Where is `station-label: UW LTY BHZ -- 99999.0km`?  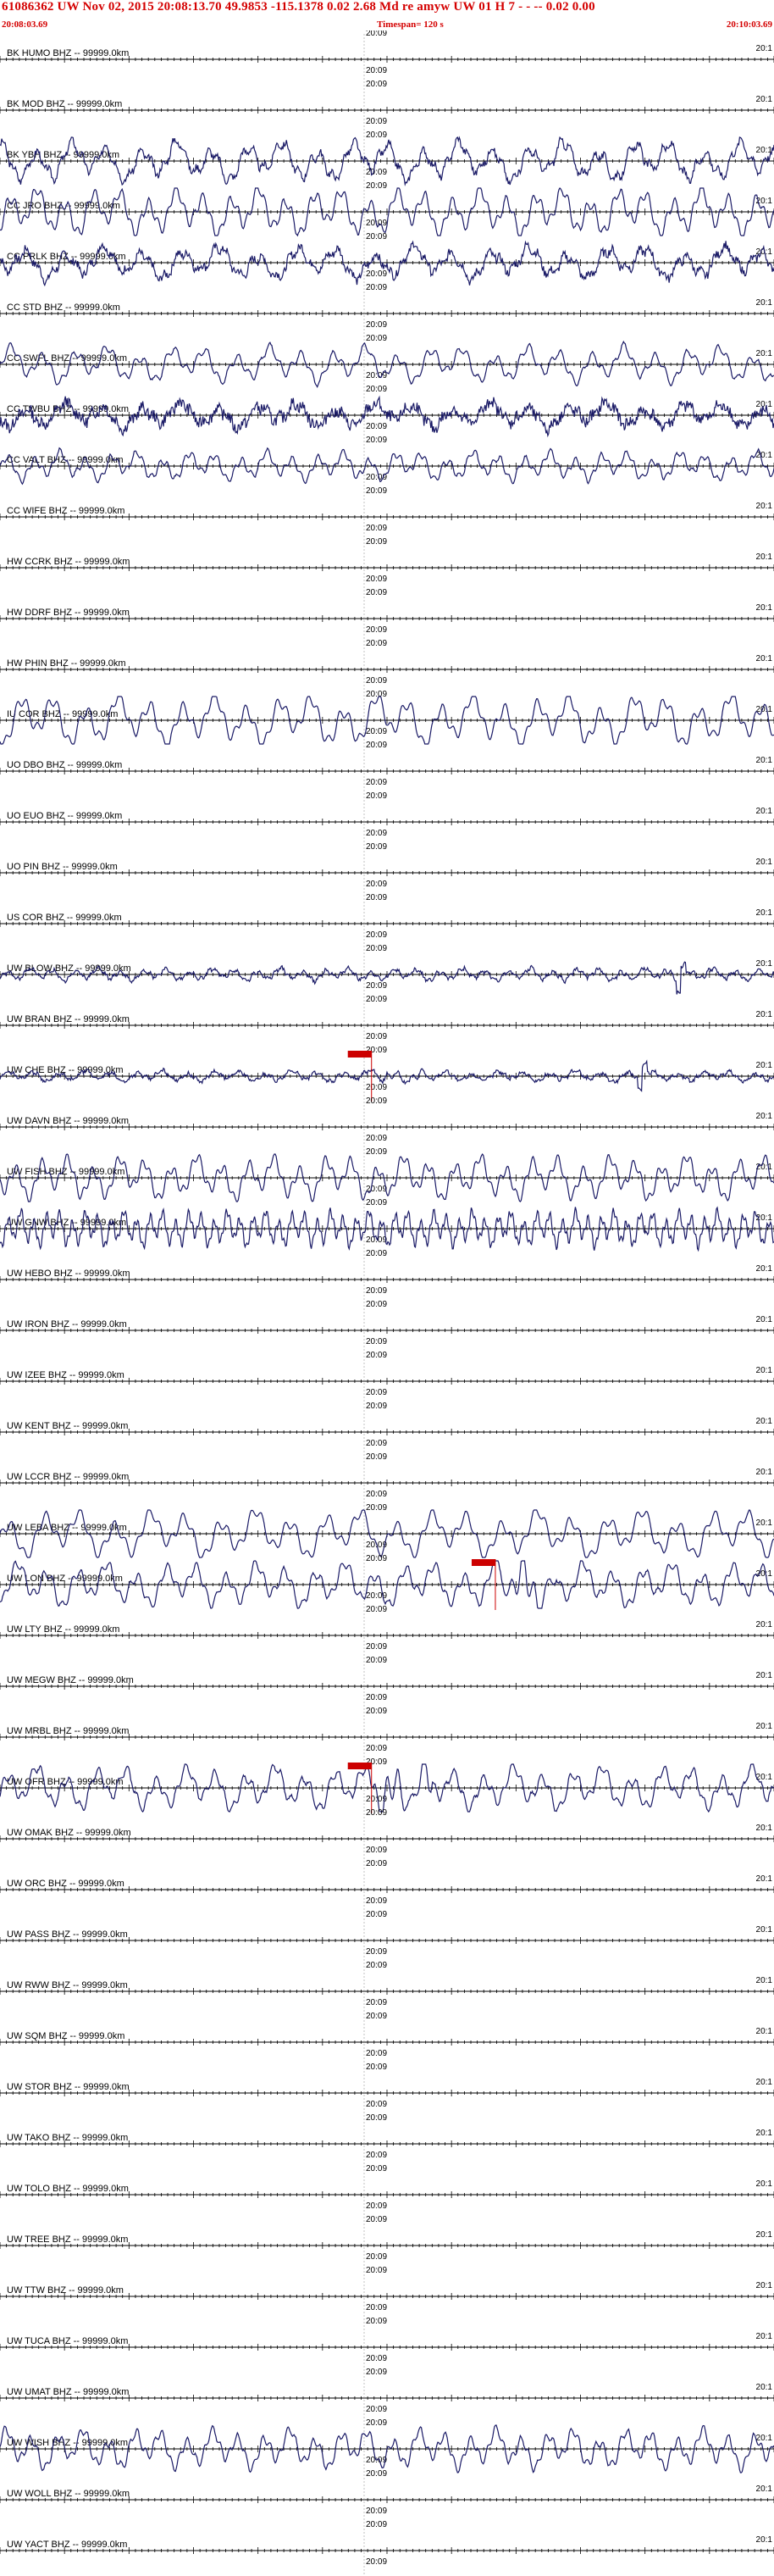
station-label: UW LTY BHZ -- 99999.0km is located at coordinates (63, 1629).